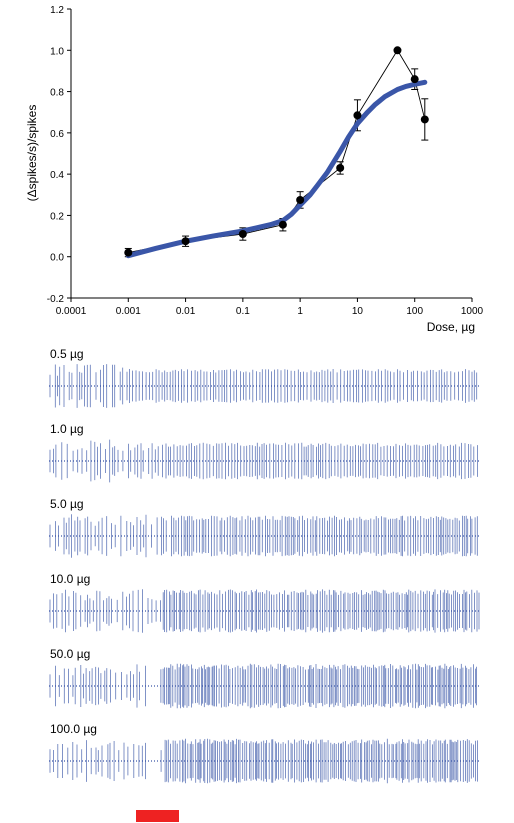  Describe the element at coordinates (57, 216) in the screenshot. I see `y-tick-label: 0.2` at that location.